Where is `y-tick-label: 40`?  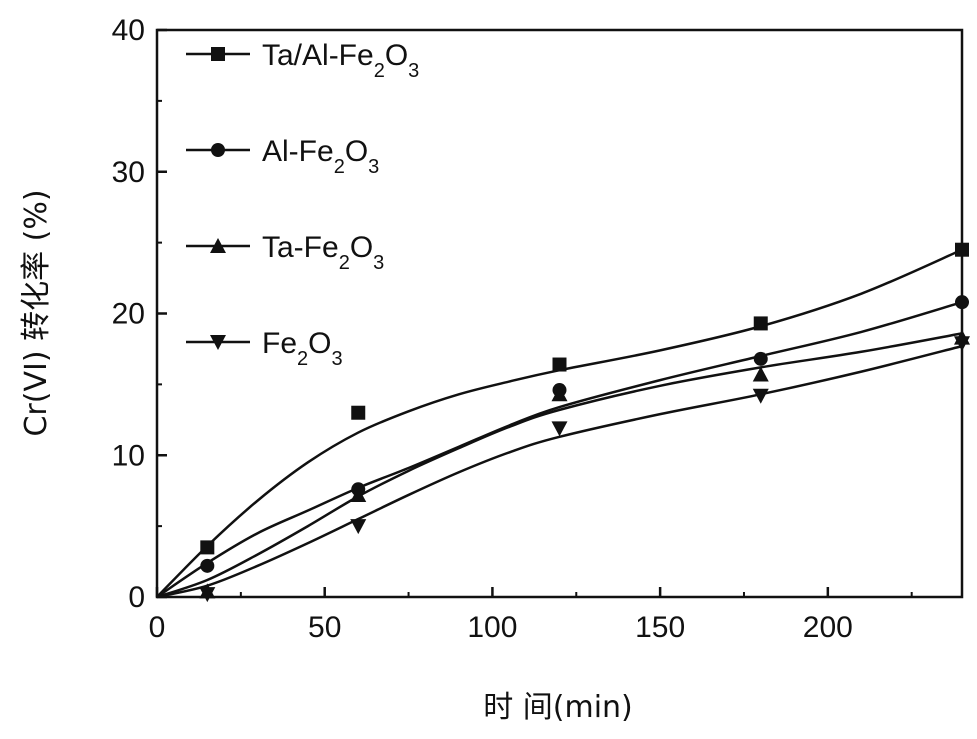
y-tick-label: 40 is located at coordinates (128, 30).